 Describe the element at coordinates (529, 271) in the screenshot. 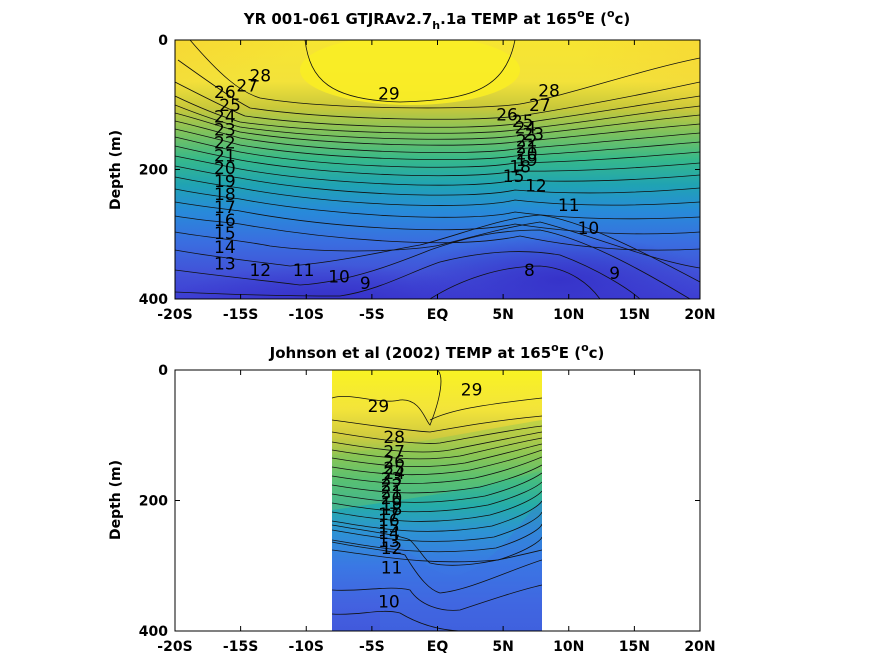

I see `contour-label: 8` at that location.